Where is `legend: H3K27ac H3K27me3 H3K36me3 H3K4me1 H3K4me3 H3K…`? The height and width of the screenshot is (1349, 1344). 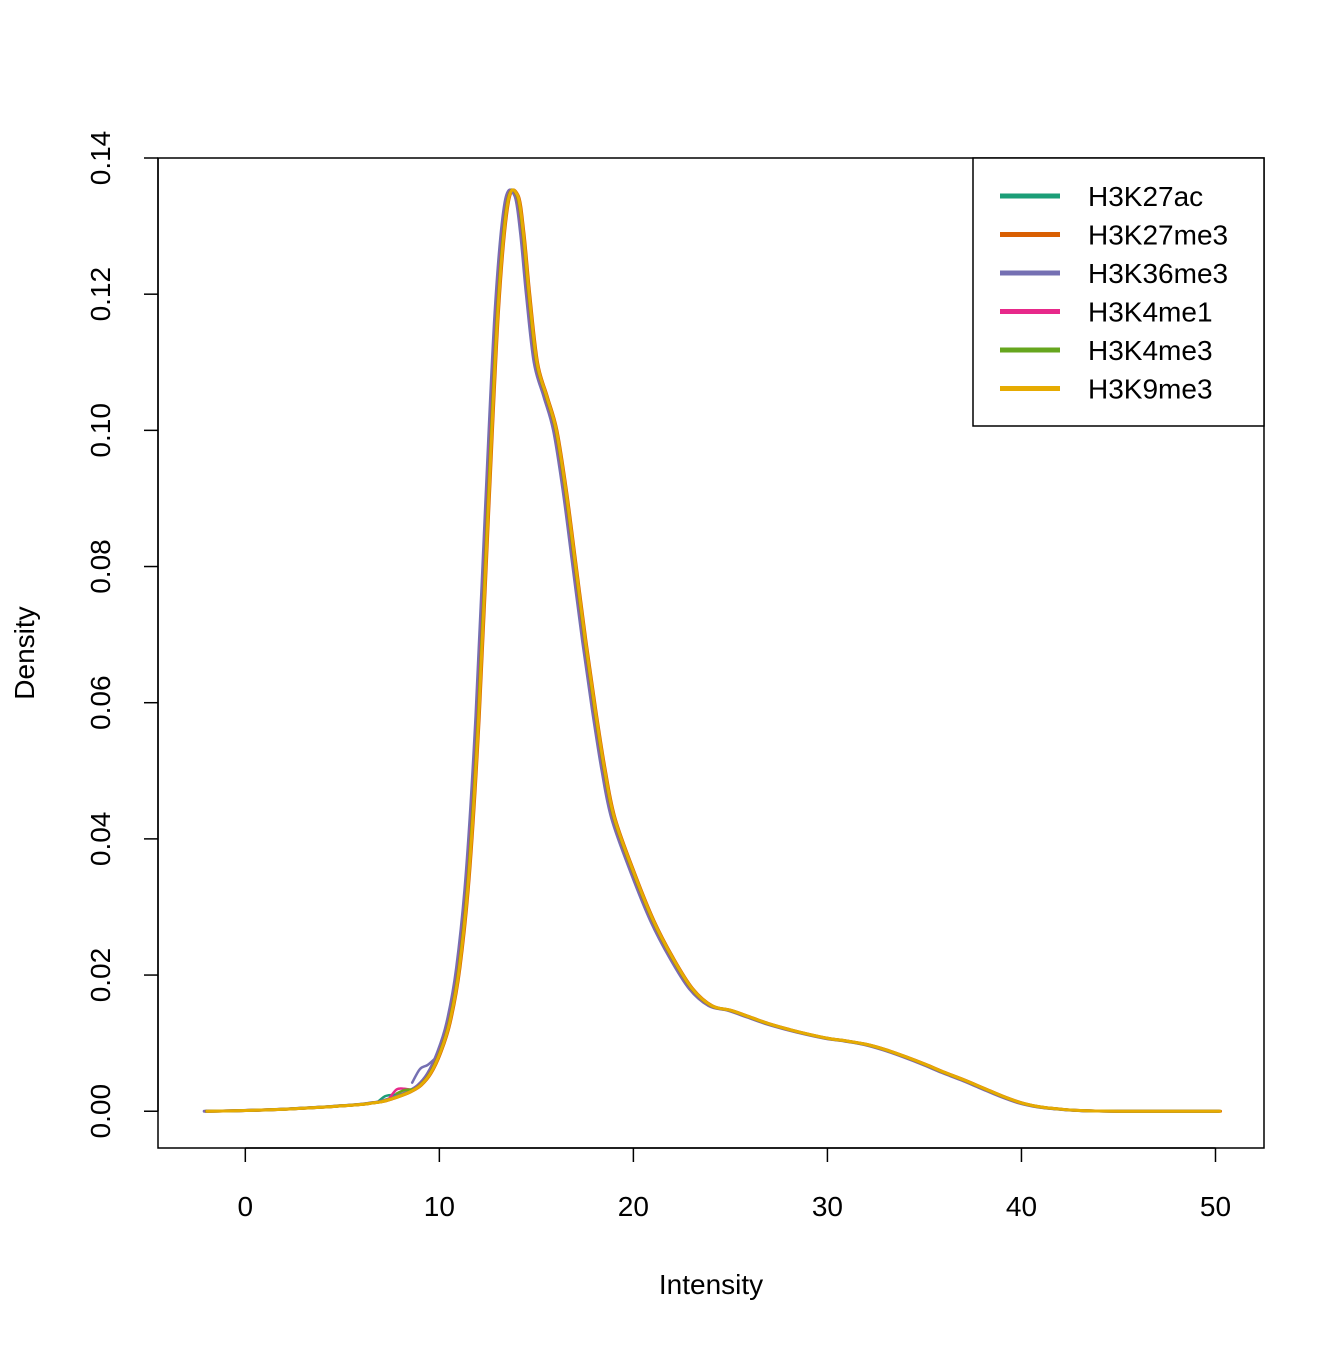 legend: H3K27ac H3K27me3 H3K36me3 H3K4me1 H3K4me3 H3K… is located at coordinates (1118, 292).